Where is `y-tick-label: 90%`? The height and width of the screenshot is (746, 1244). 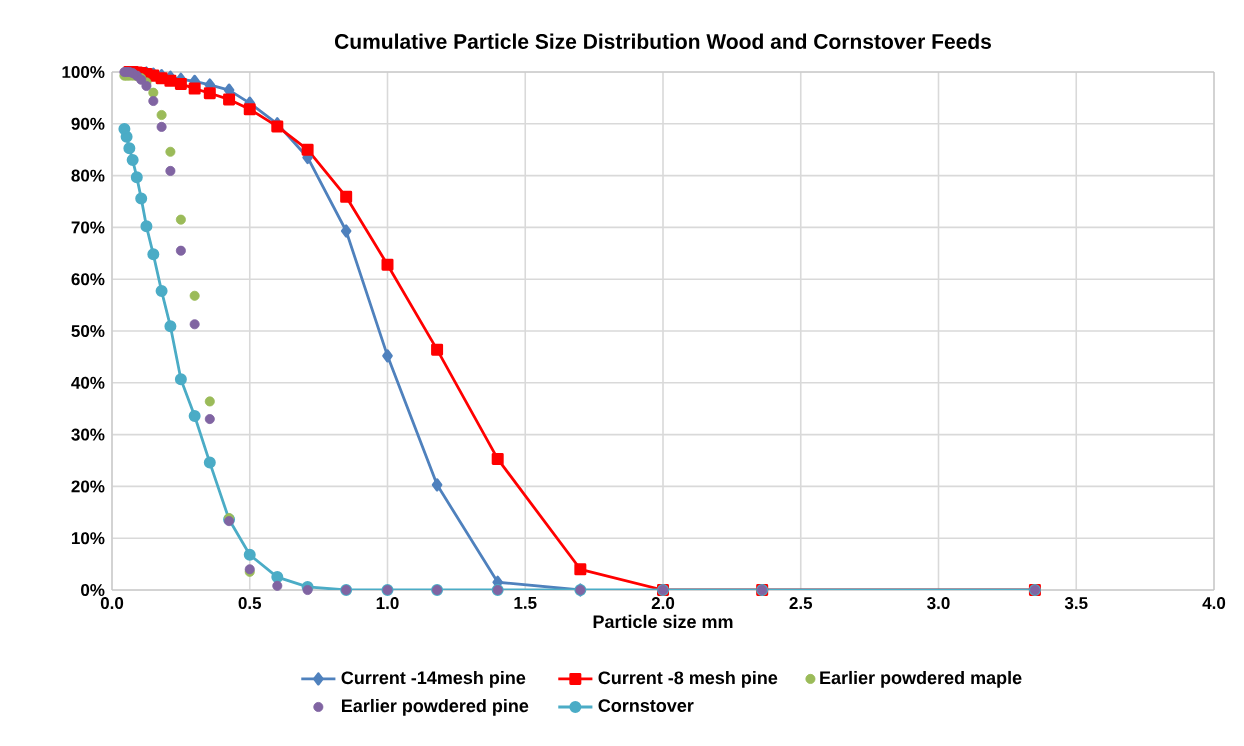 y-tick-label: 90% is located at coordinates (88, 123).